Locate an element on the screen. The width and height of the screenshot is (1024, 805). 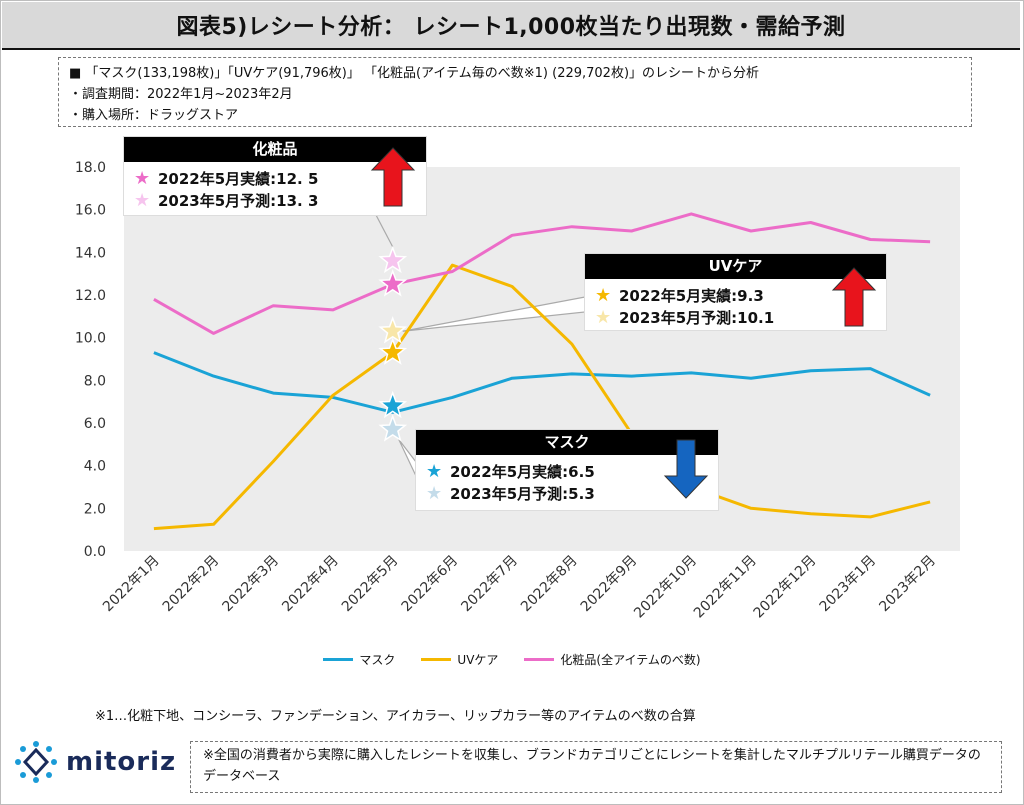
callout-cosmetics-actual-row: ★ 2022年5月実績:12. 5 is located at coordinates (280, 179).